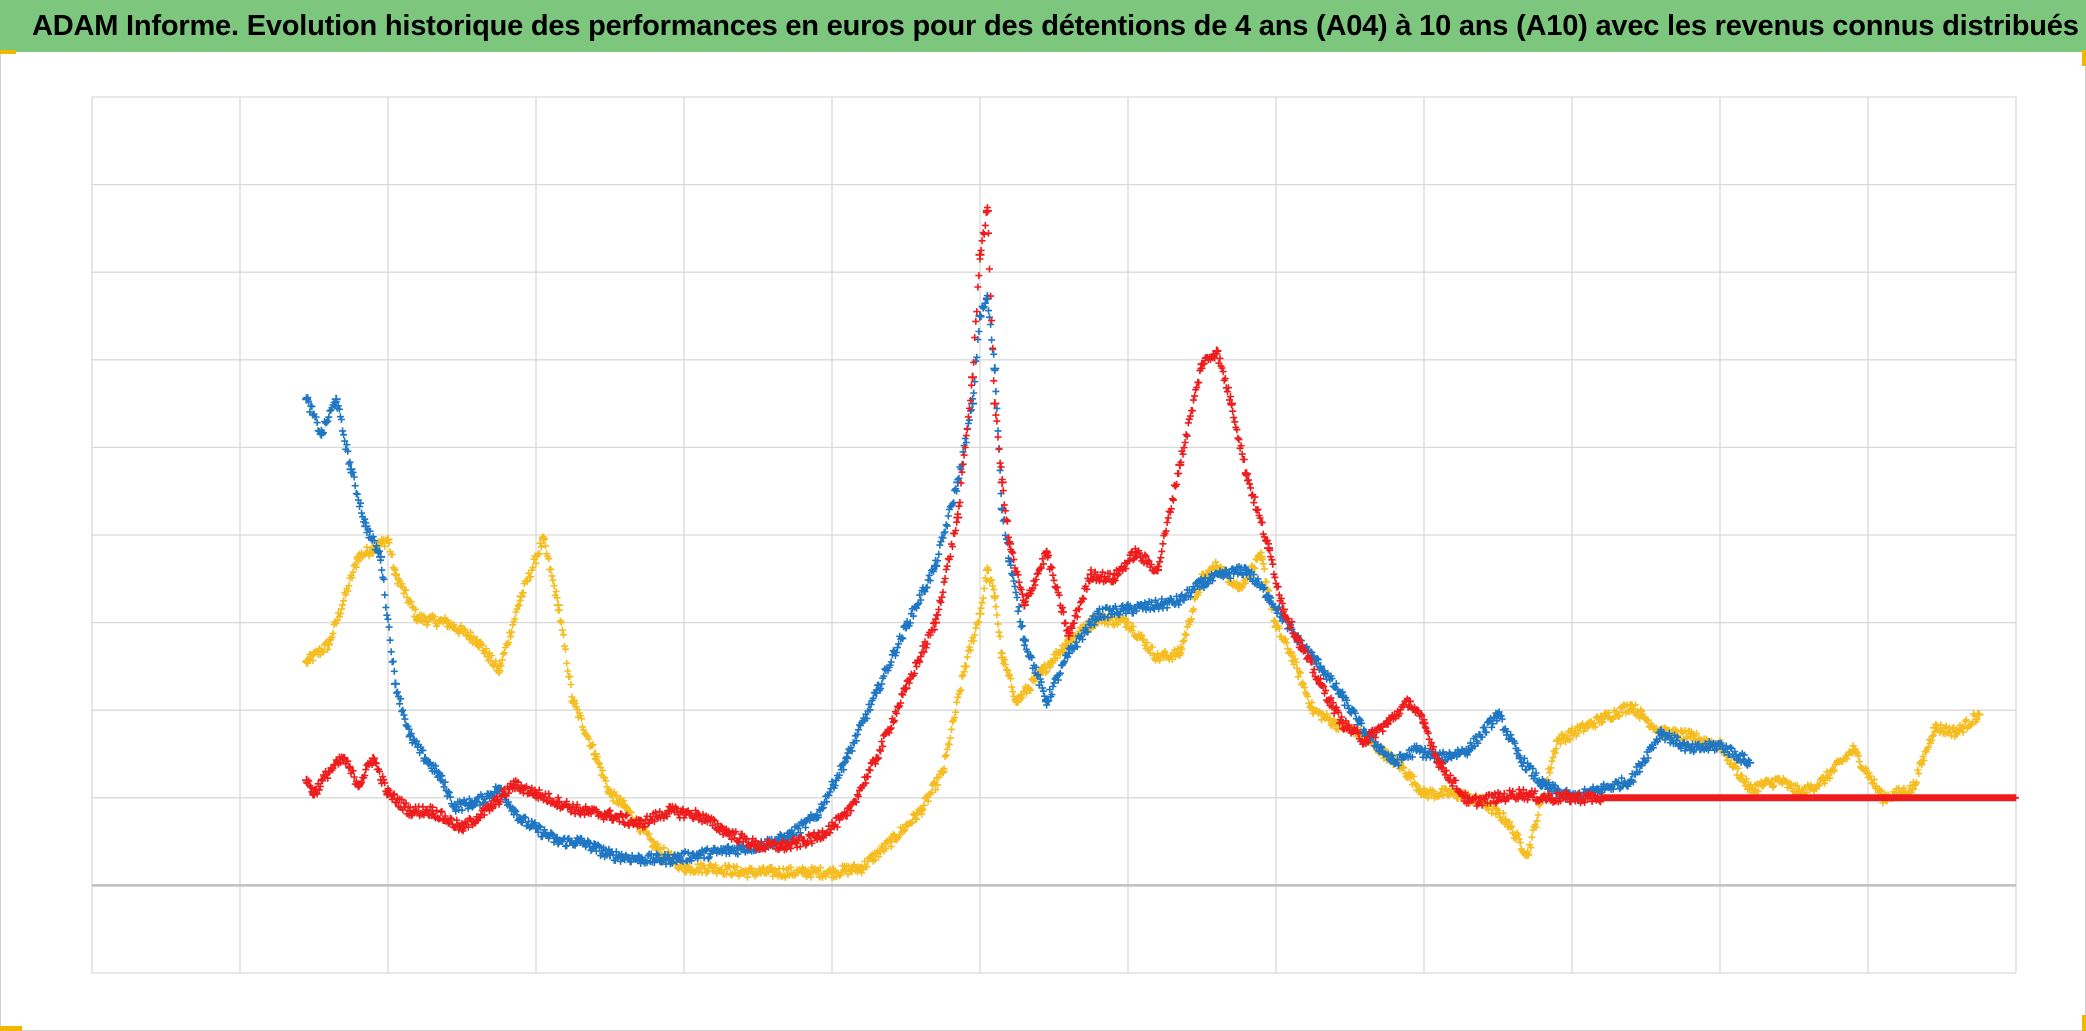  I want to click on corner-marker-top-left, so click(8, 52).